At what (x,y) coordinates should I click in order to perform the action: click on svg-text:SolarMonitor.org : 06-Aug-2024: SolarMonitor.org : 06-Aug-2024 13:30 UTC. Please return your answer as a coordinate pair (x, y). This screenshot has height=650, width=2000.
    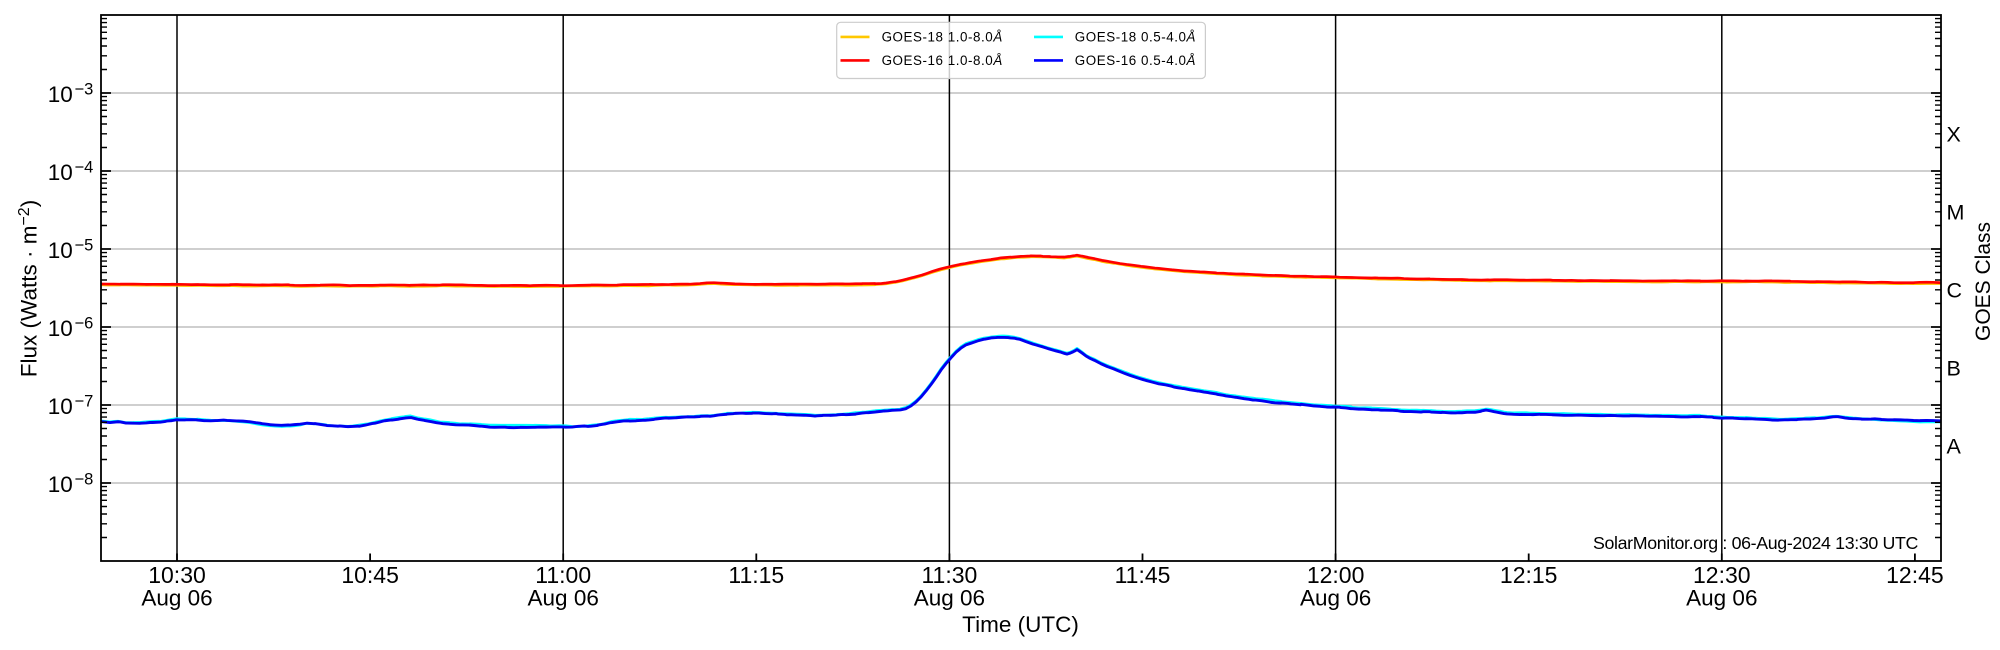
    Looking at the image, I should click on (1756, 543).